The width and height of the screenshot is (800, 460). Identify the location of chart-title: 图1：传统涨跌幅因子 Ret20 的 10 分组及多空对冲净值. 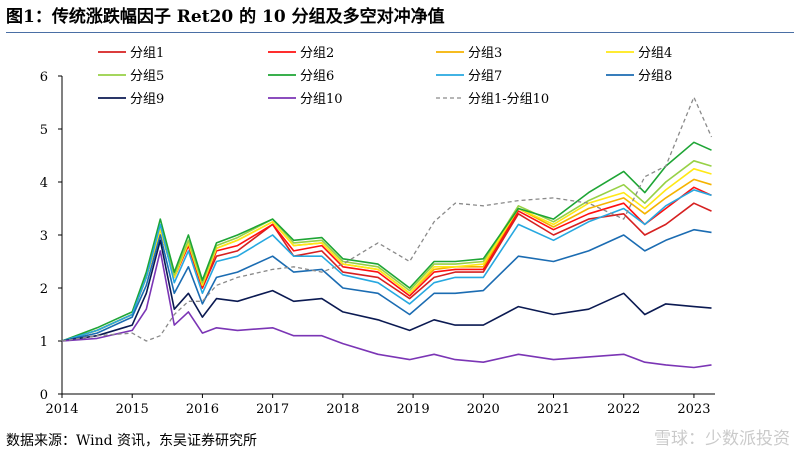
(400, 17).